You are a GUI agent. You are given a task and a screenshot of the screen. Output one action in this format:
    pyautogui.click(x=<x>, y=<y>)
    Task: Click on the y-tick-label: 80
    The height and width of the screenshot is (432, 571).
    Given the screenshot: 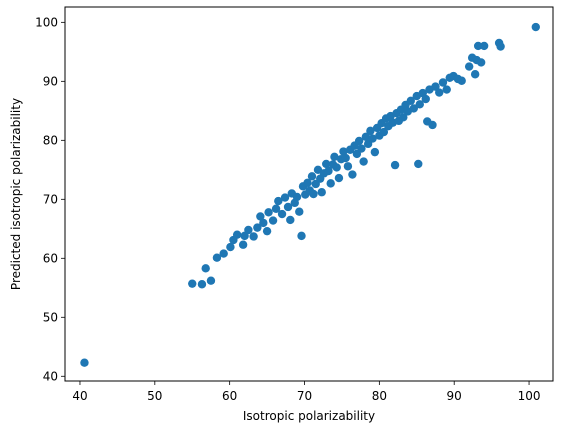 What is the action you would take?
    pyautogui.click(x=50, y=140)
    